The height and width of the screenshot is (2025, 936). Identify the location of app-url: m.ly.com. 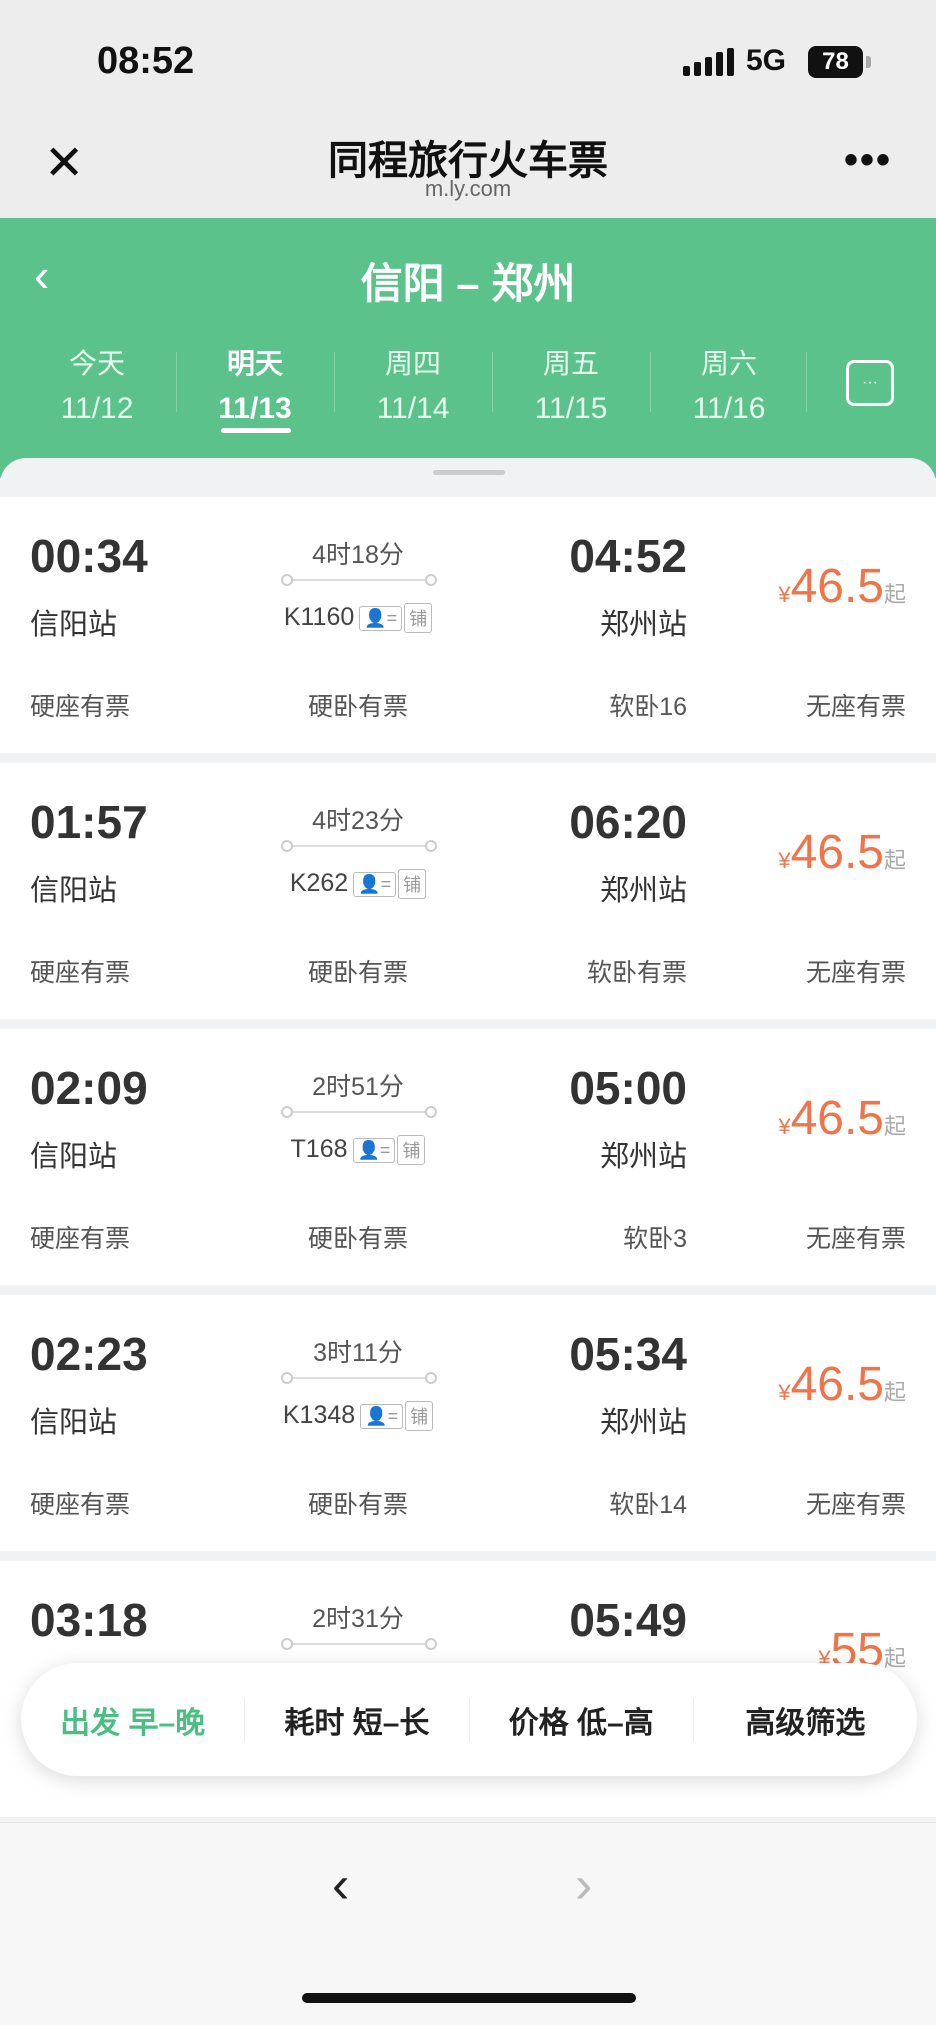
(468, 188).